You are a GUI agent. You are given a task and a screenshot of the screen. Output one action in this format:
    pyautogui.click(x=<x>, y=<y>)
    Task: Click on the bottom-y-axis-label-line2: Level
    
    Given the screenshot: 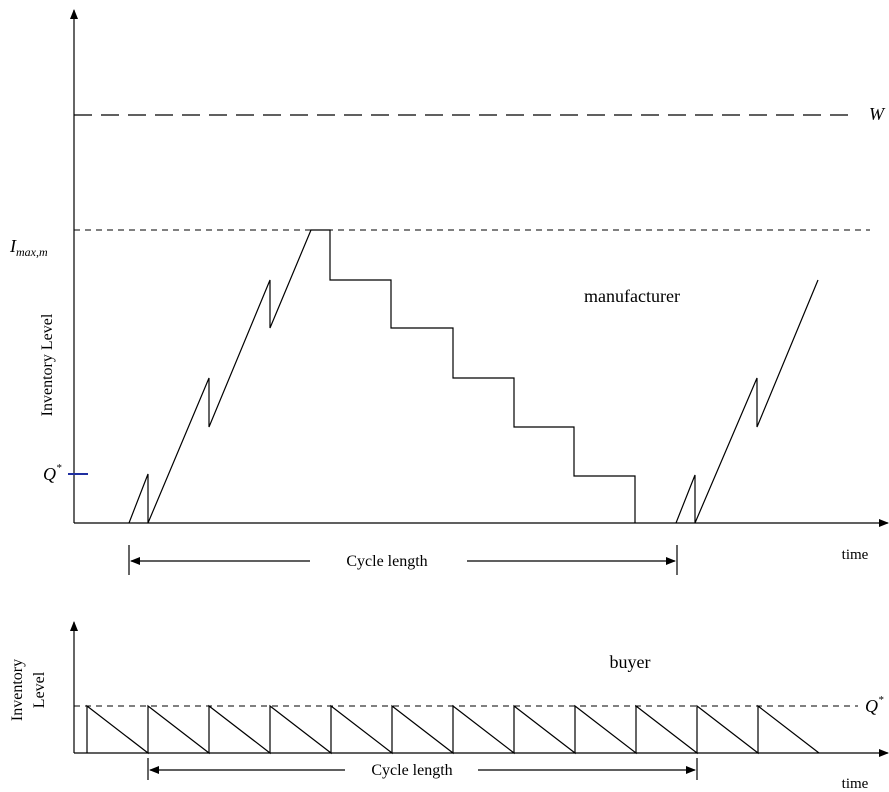 What is the action you would take?
    pyautogui.click(x=39, y=689)
    